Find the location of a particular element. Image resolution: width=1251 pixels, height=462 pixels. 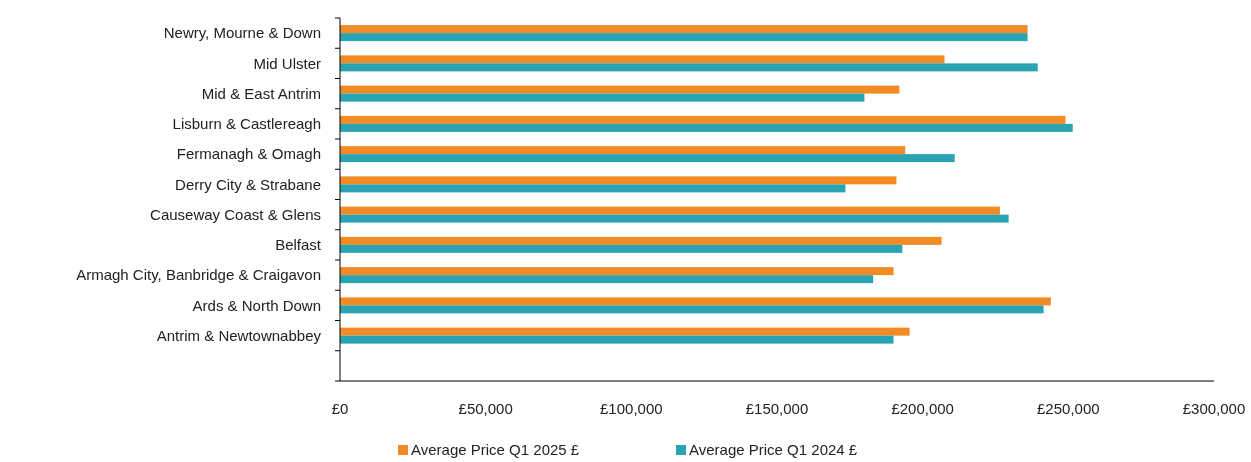

x-tick-label: £300,000 is located at coordinates (1214, 408).